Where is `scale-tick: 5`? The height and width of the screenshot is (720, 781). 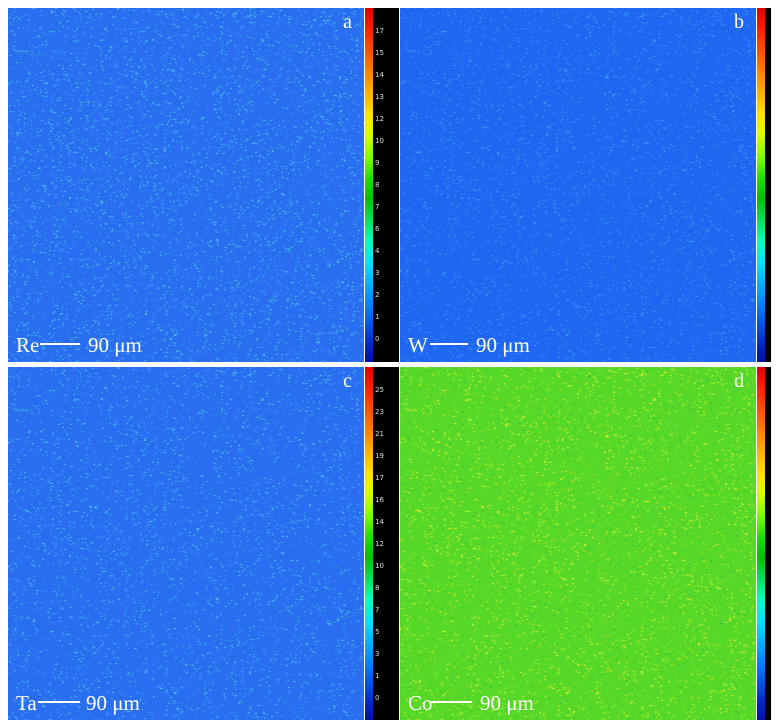
scale-tick: 5 is located at coordinates (377, 632).